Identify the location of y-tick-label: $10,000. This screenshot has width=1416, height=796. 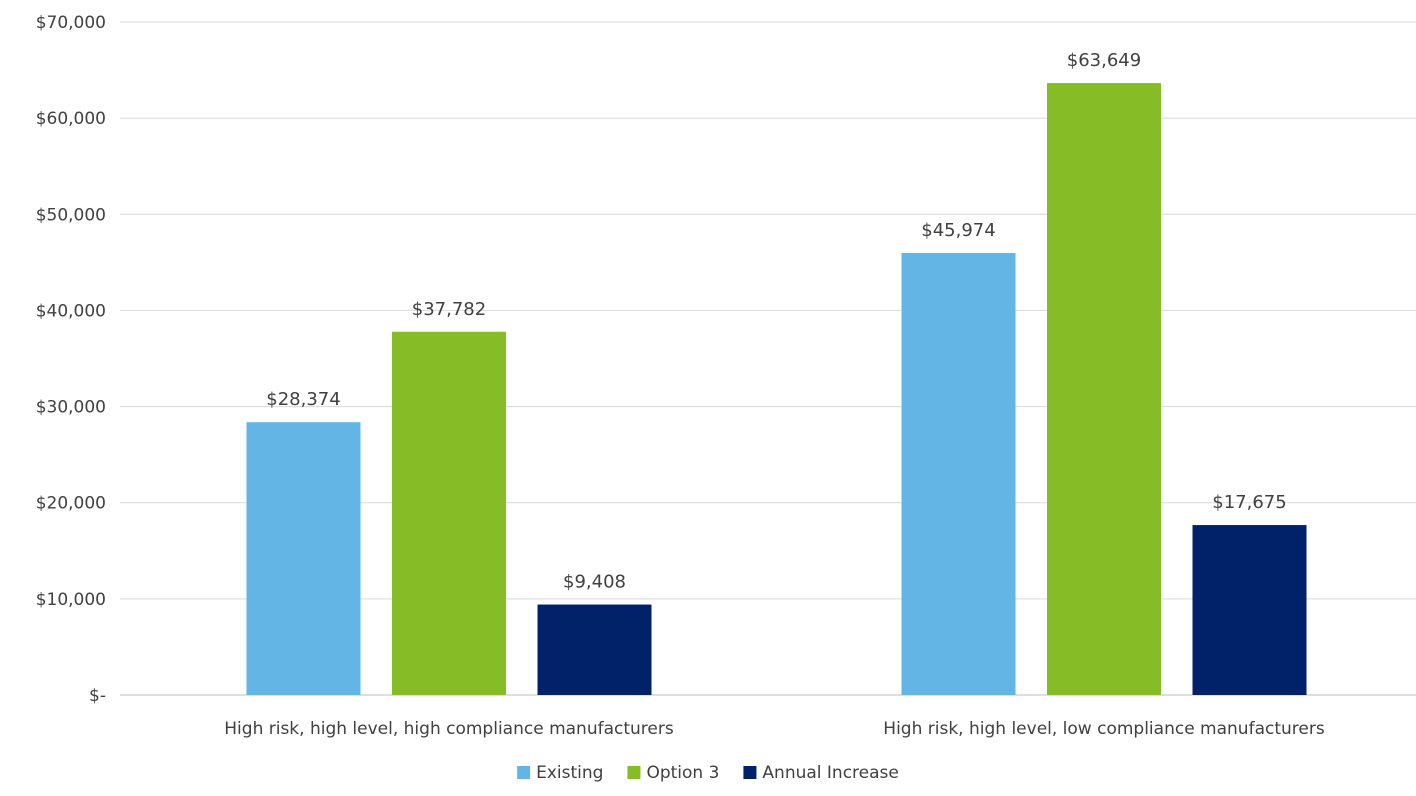
(71, 600).